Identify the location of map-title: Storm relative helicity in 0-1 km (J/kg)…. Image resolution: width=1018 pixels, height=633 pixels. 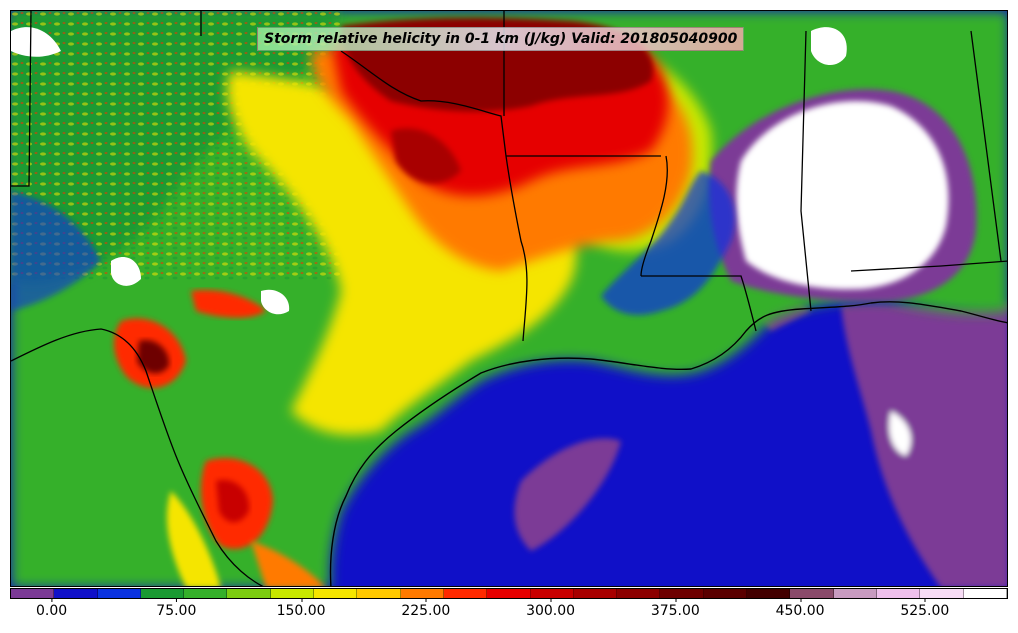
(501, 39).